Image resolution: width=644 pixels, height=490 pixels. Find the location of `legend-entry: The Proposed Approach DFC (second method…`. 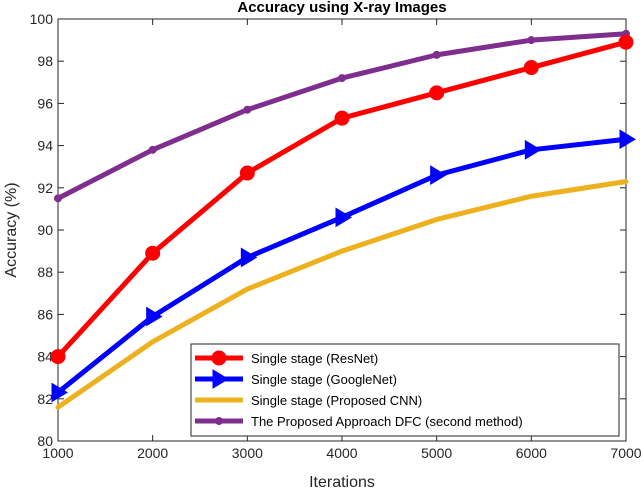

legend-entry: The Proposed Approach DFC (second method… is located at coordinates (359, 421).